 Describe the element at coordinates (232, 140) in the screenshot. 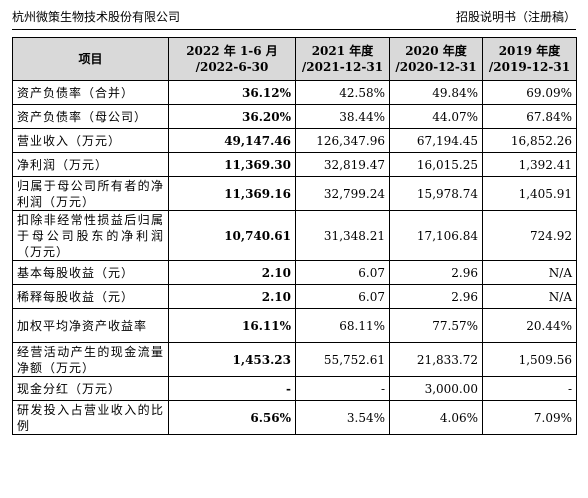

I see `row-value: 49,147.46` at that location.